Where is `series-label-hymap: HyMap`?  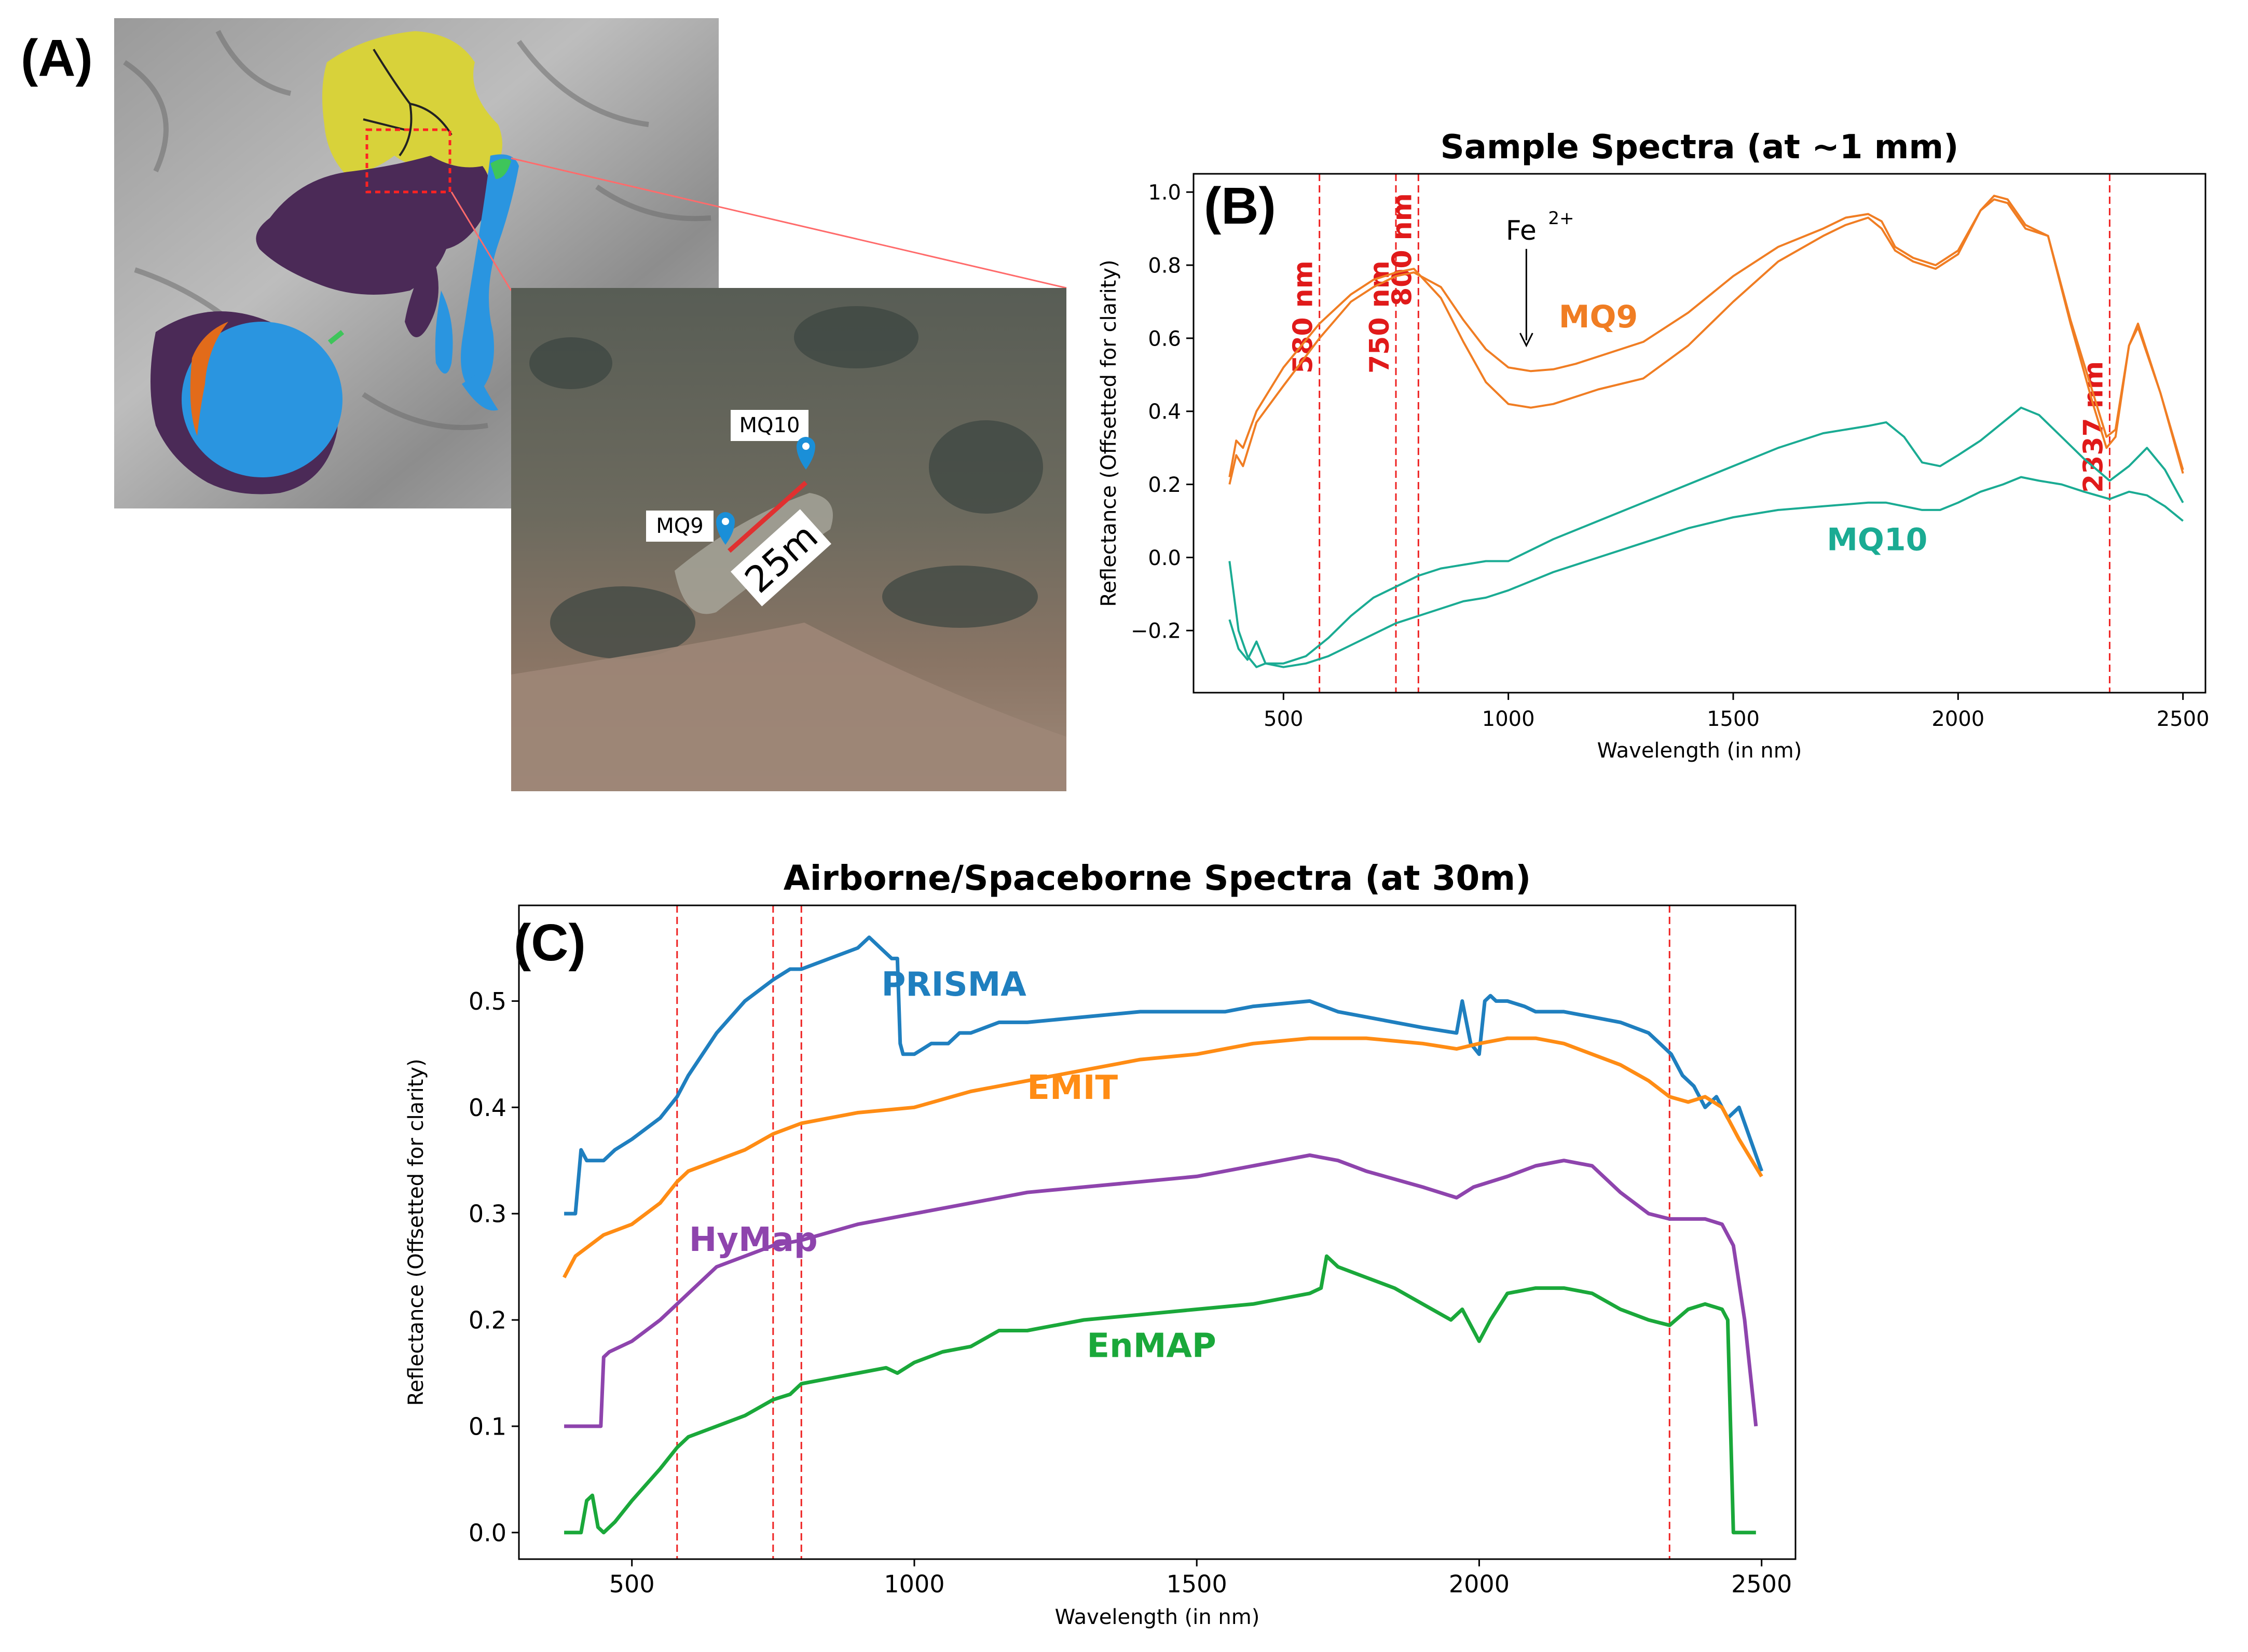
series-label-hymap: HyMap is located at coordinates (753, 1240).